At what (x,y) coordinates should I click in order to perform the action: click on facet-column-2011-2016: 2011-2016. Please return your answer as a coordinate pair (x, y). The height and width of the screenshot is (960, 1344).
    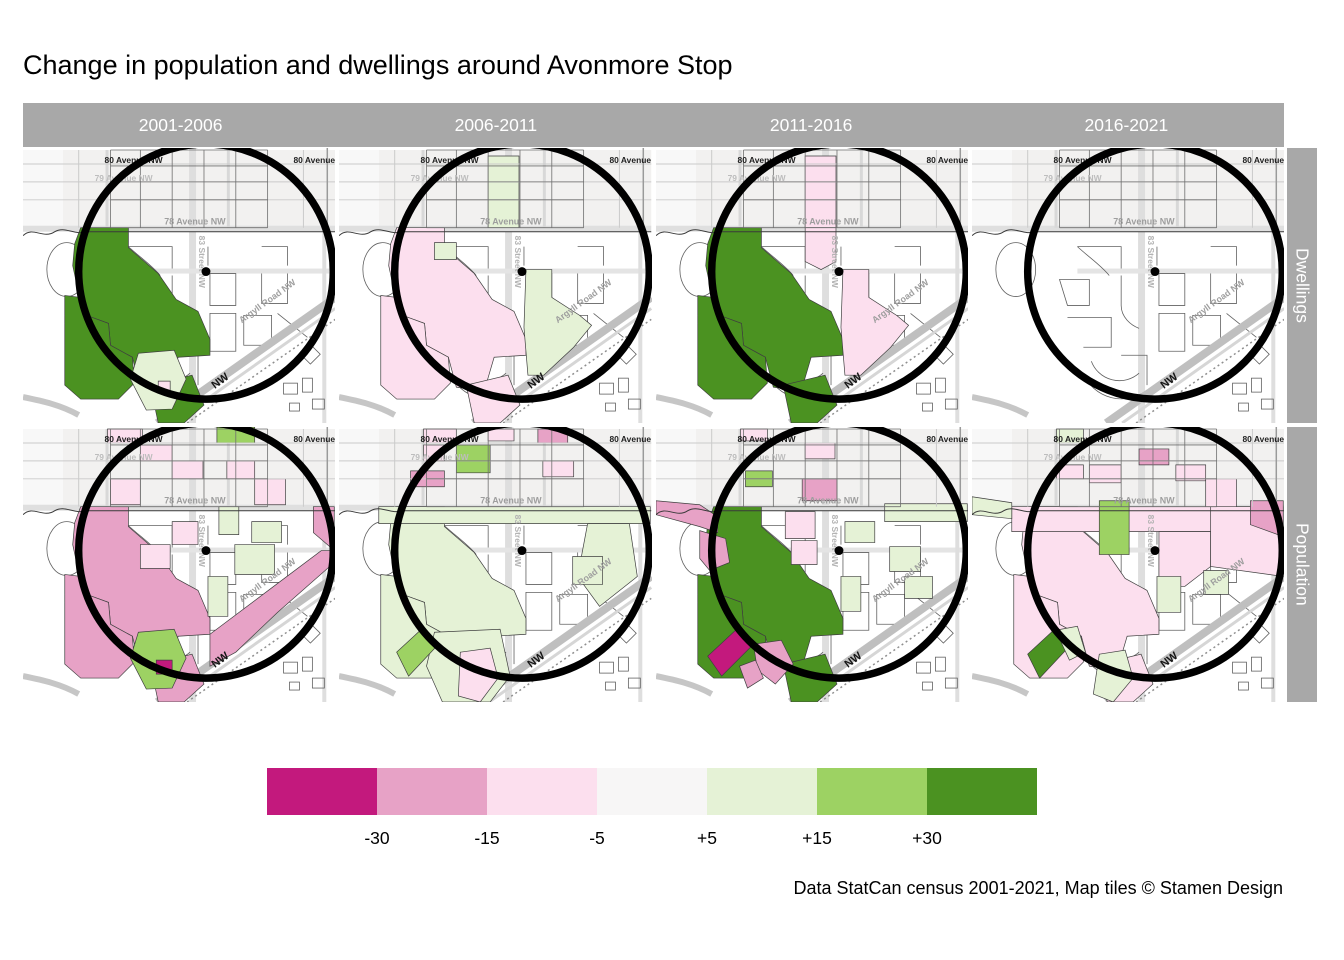
    Looking at the image, I should click on (811, 124).